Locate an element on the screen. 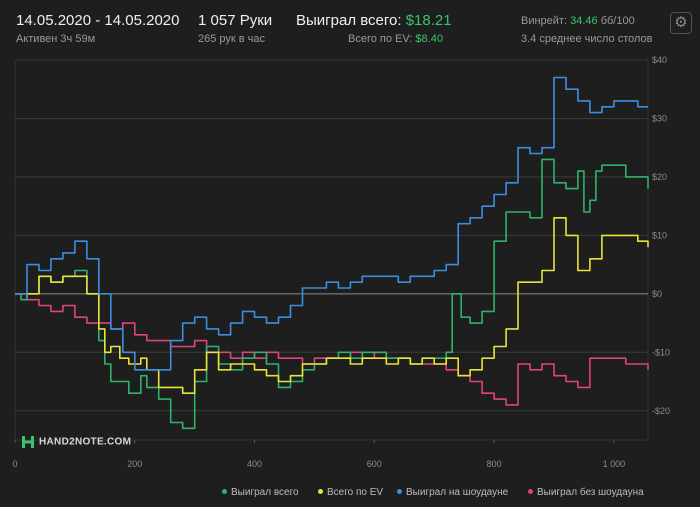 This screenshot has height=507, width=700. legend-item-ev: Всего по EV is located at coordinates (350, 492).